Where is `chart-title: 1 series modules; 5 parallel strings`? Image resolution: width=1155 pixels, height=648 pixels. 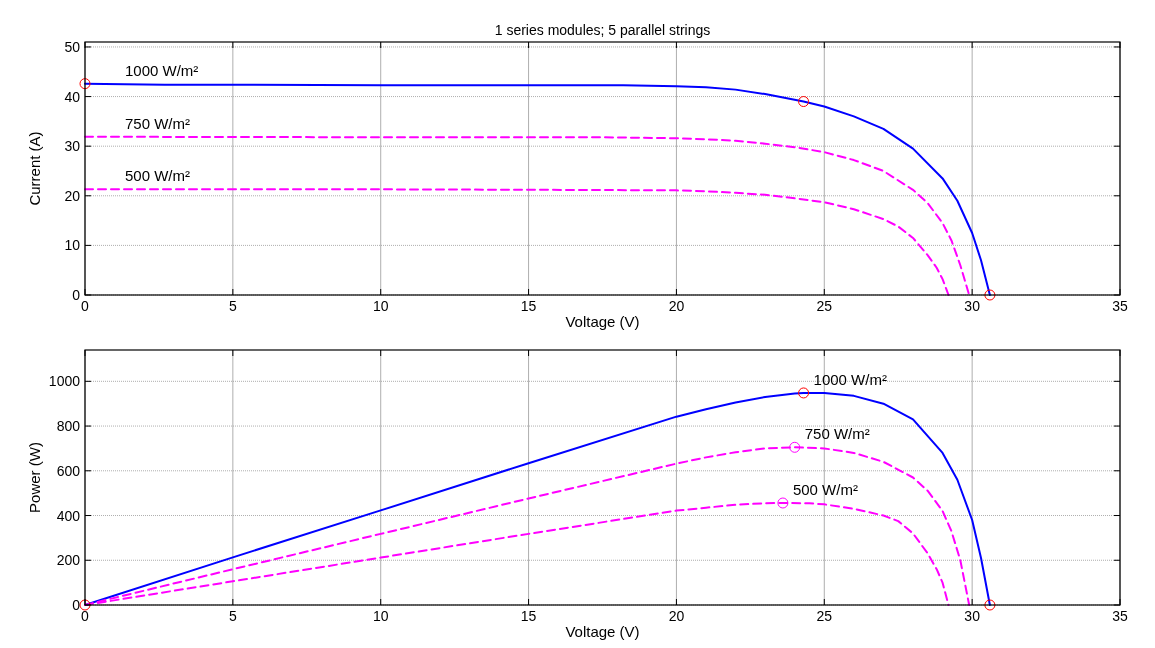 chart-title: 1 series modules; 5 parallel strings is located at coordinates (602, 30).